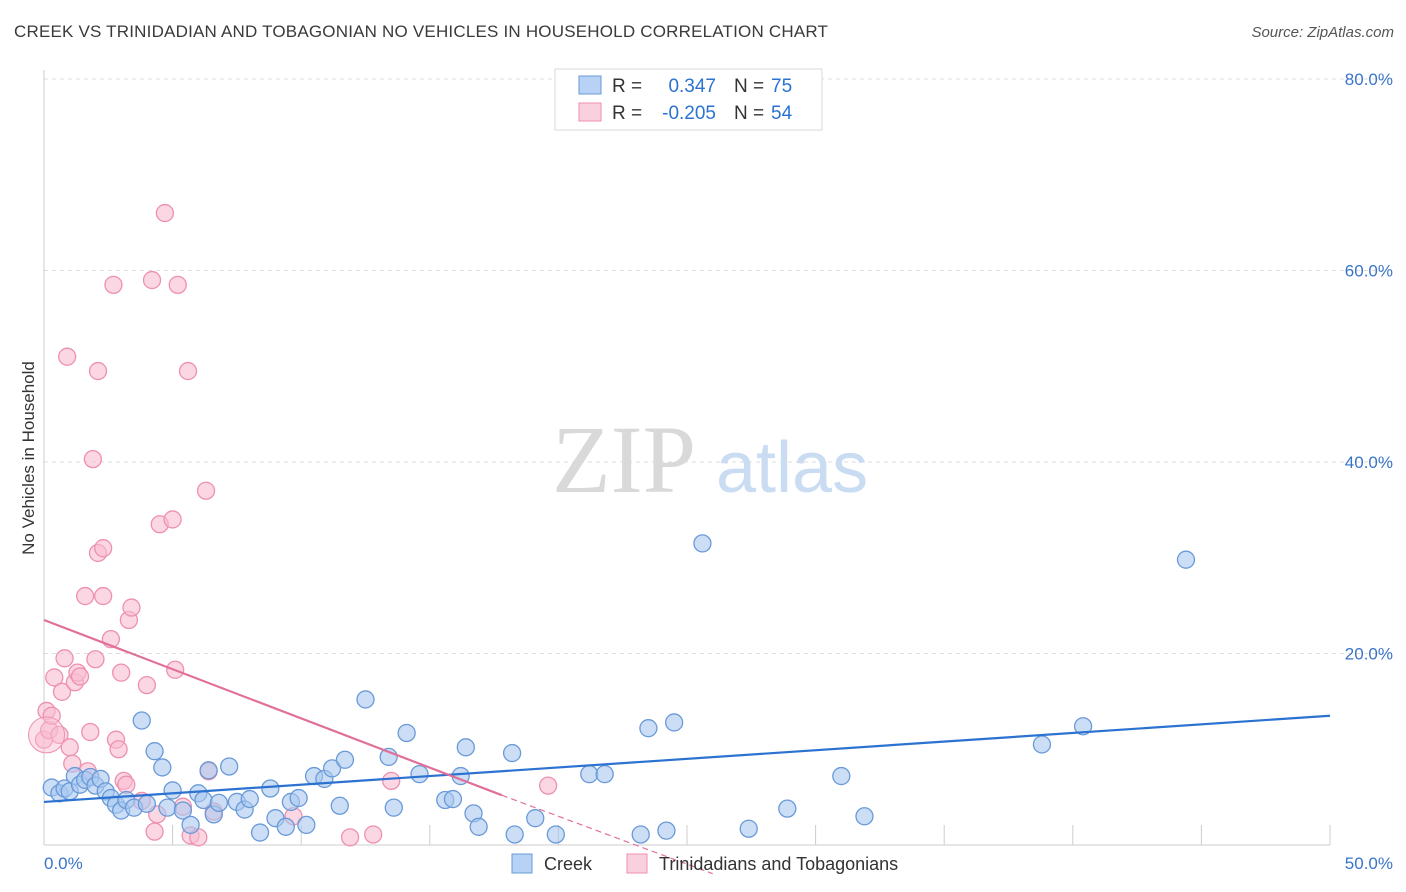  What do you see at coordinates (1369, 654) in the screenshot?
I see `y-tick-label: 20.0%` at bounding box center [1369, 654].